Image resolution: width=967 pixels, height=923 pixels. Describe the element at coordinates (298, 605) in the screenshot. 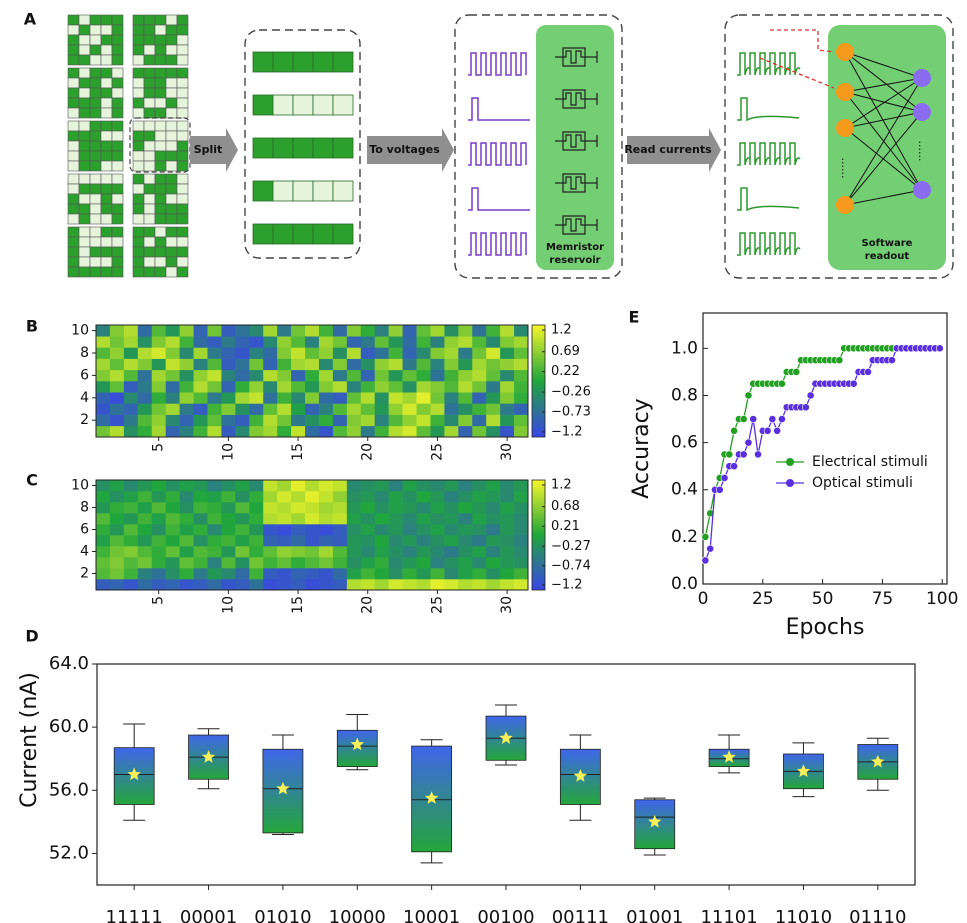

I see `x-tick-label: 15` at that location.